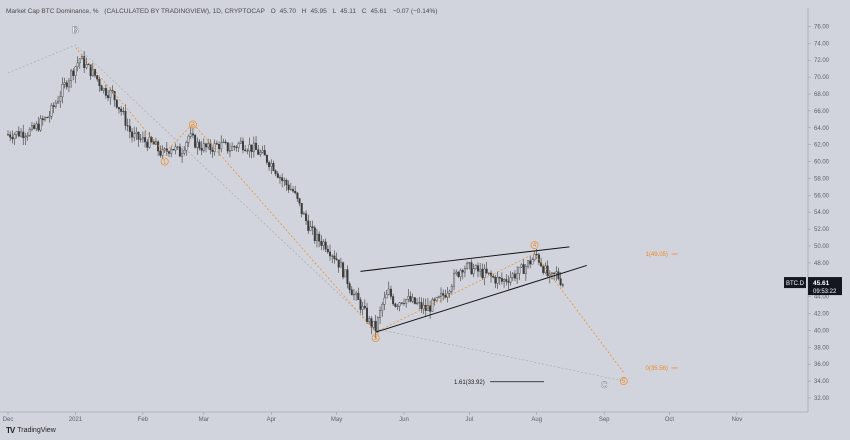 The width and height of the screenshot is (850, 440). What do you see at coordinates (193, 125) in the screenshot?
I see `wave-label: 2` at bounding box center [193, 125].